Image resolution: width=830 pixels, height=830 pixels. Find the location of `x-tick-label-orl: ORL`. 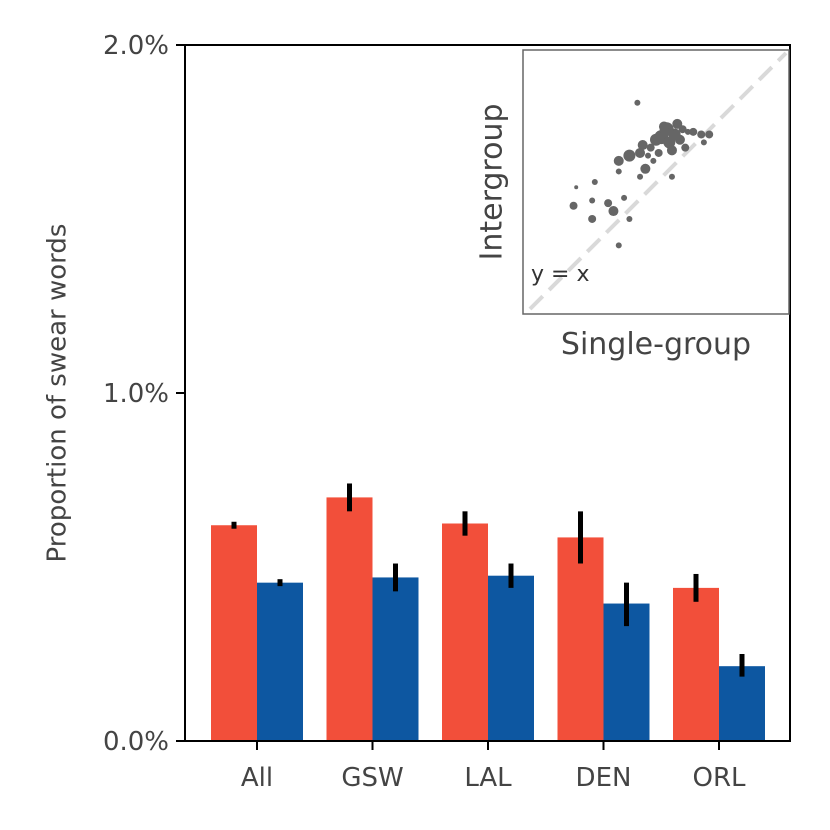

x-tick-label-orl: ORL is located at coordinates (719, 778).